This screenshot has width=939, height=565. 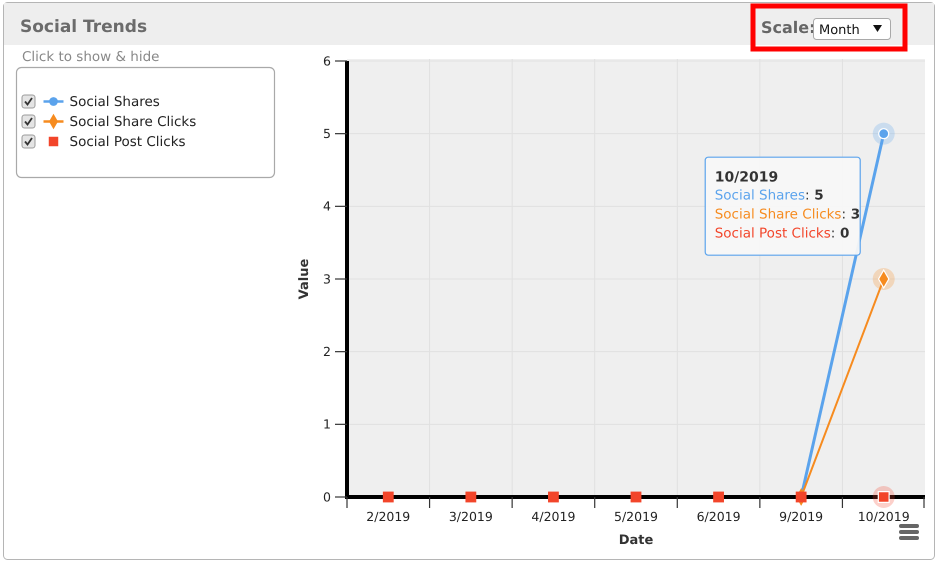 I want to click on annotation: Social Share Clicks: 3, so click(x=787, y=214).